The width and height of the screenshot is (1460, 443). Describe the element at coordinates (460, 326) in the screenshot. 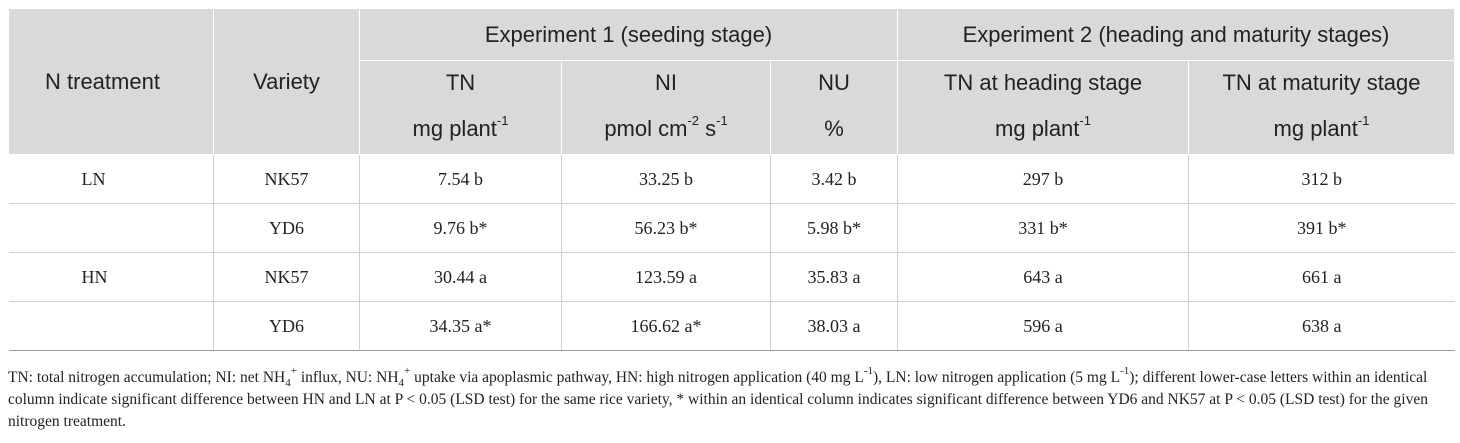

I see `cell-tn: 34.35 a*` at that location.